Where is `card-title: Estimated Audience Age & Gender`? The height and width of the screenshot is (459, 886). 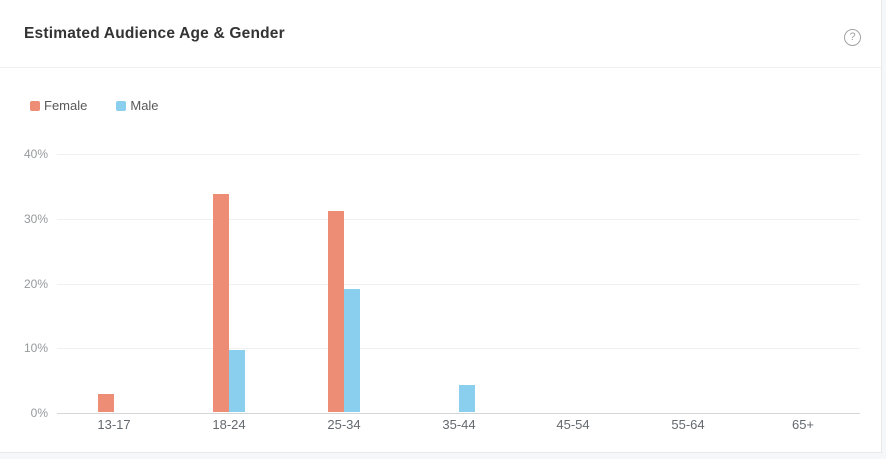 card-title: Estimated Audience Age & Gender is located at coordinates (154, 33).